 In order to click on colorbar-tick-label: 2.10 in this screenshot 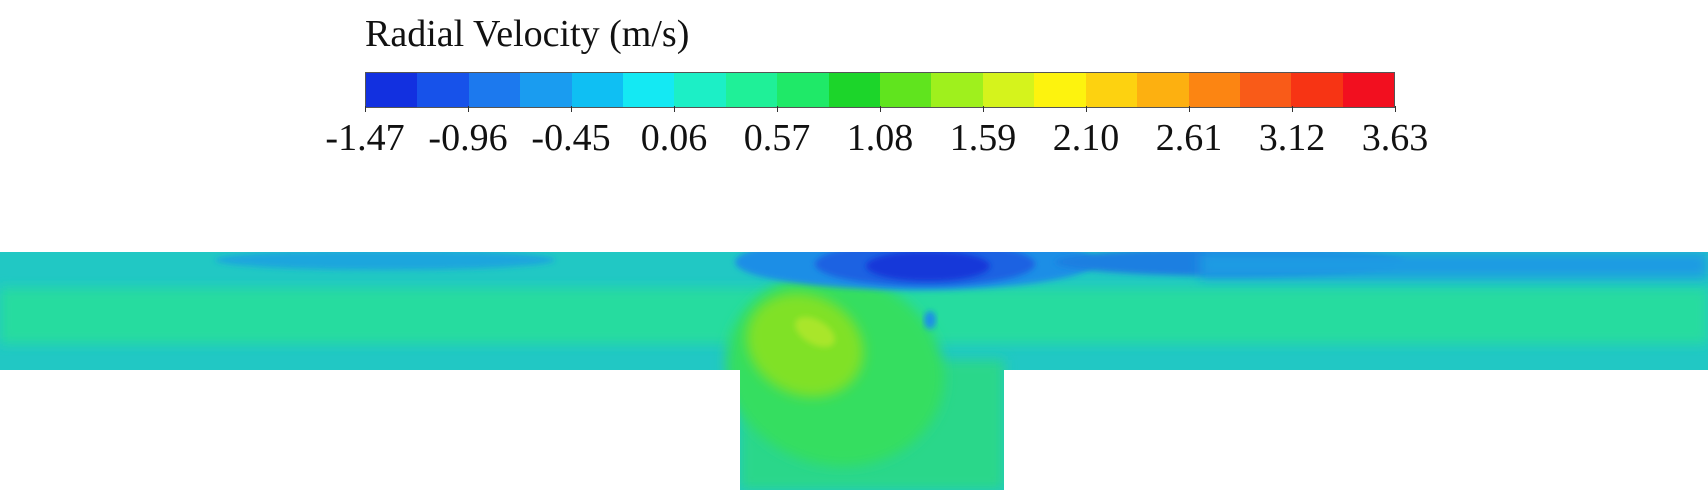, I will do `click(1086, 138)`.